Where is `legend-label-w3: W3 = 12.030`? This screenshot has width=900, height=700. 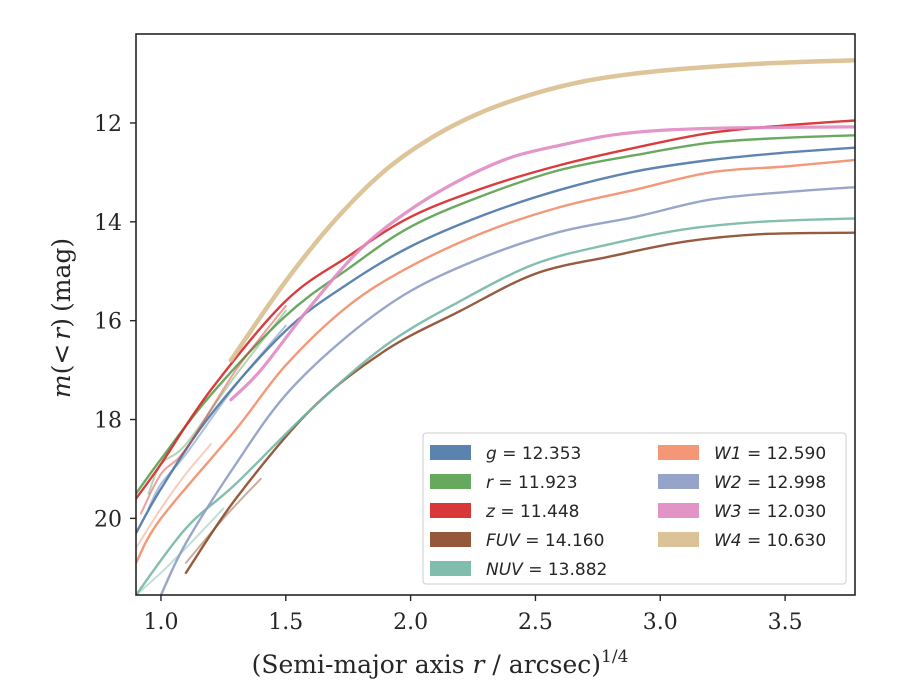
legend-label-w3: W3 = 12.030 is located at coordinates (770, 512).